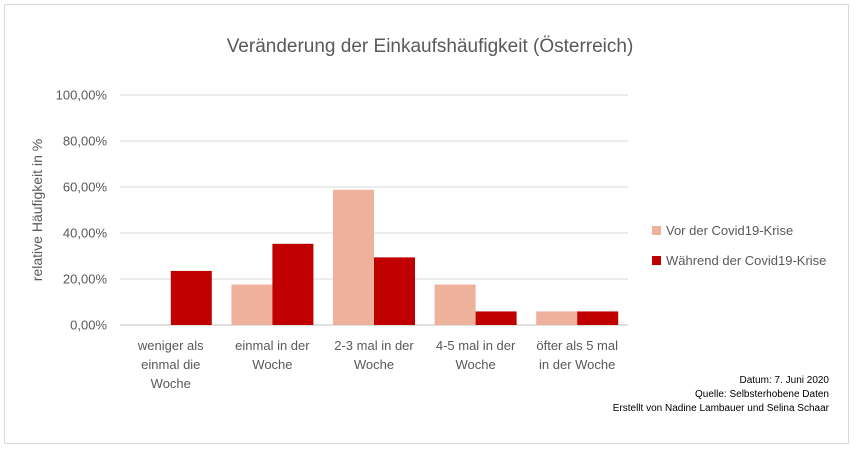 Image resolution: width=861 pixels, height=451 pixels. I want to click on x-category-label: weniger als einmal die Woche, so click(170, 364).